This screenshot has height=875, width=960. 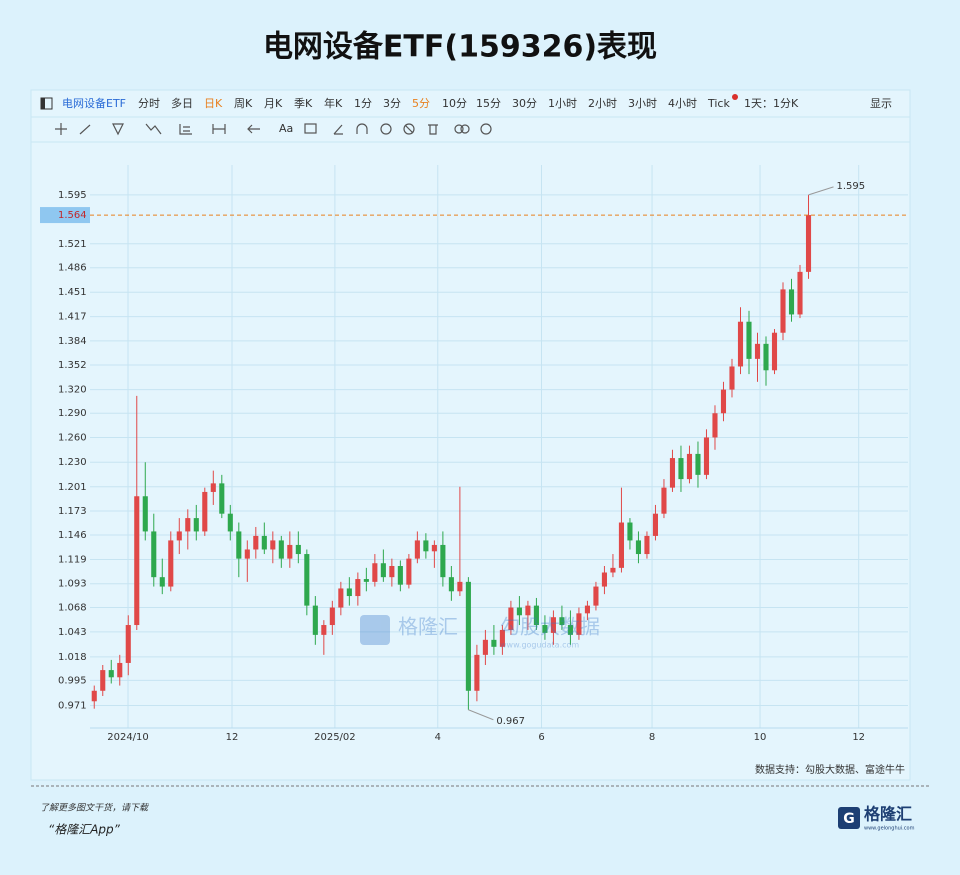 What do you see at coordinates (718, 103) in the screenshot?
I see `period: Tick` at bounding box center [718, 103].